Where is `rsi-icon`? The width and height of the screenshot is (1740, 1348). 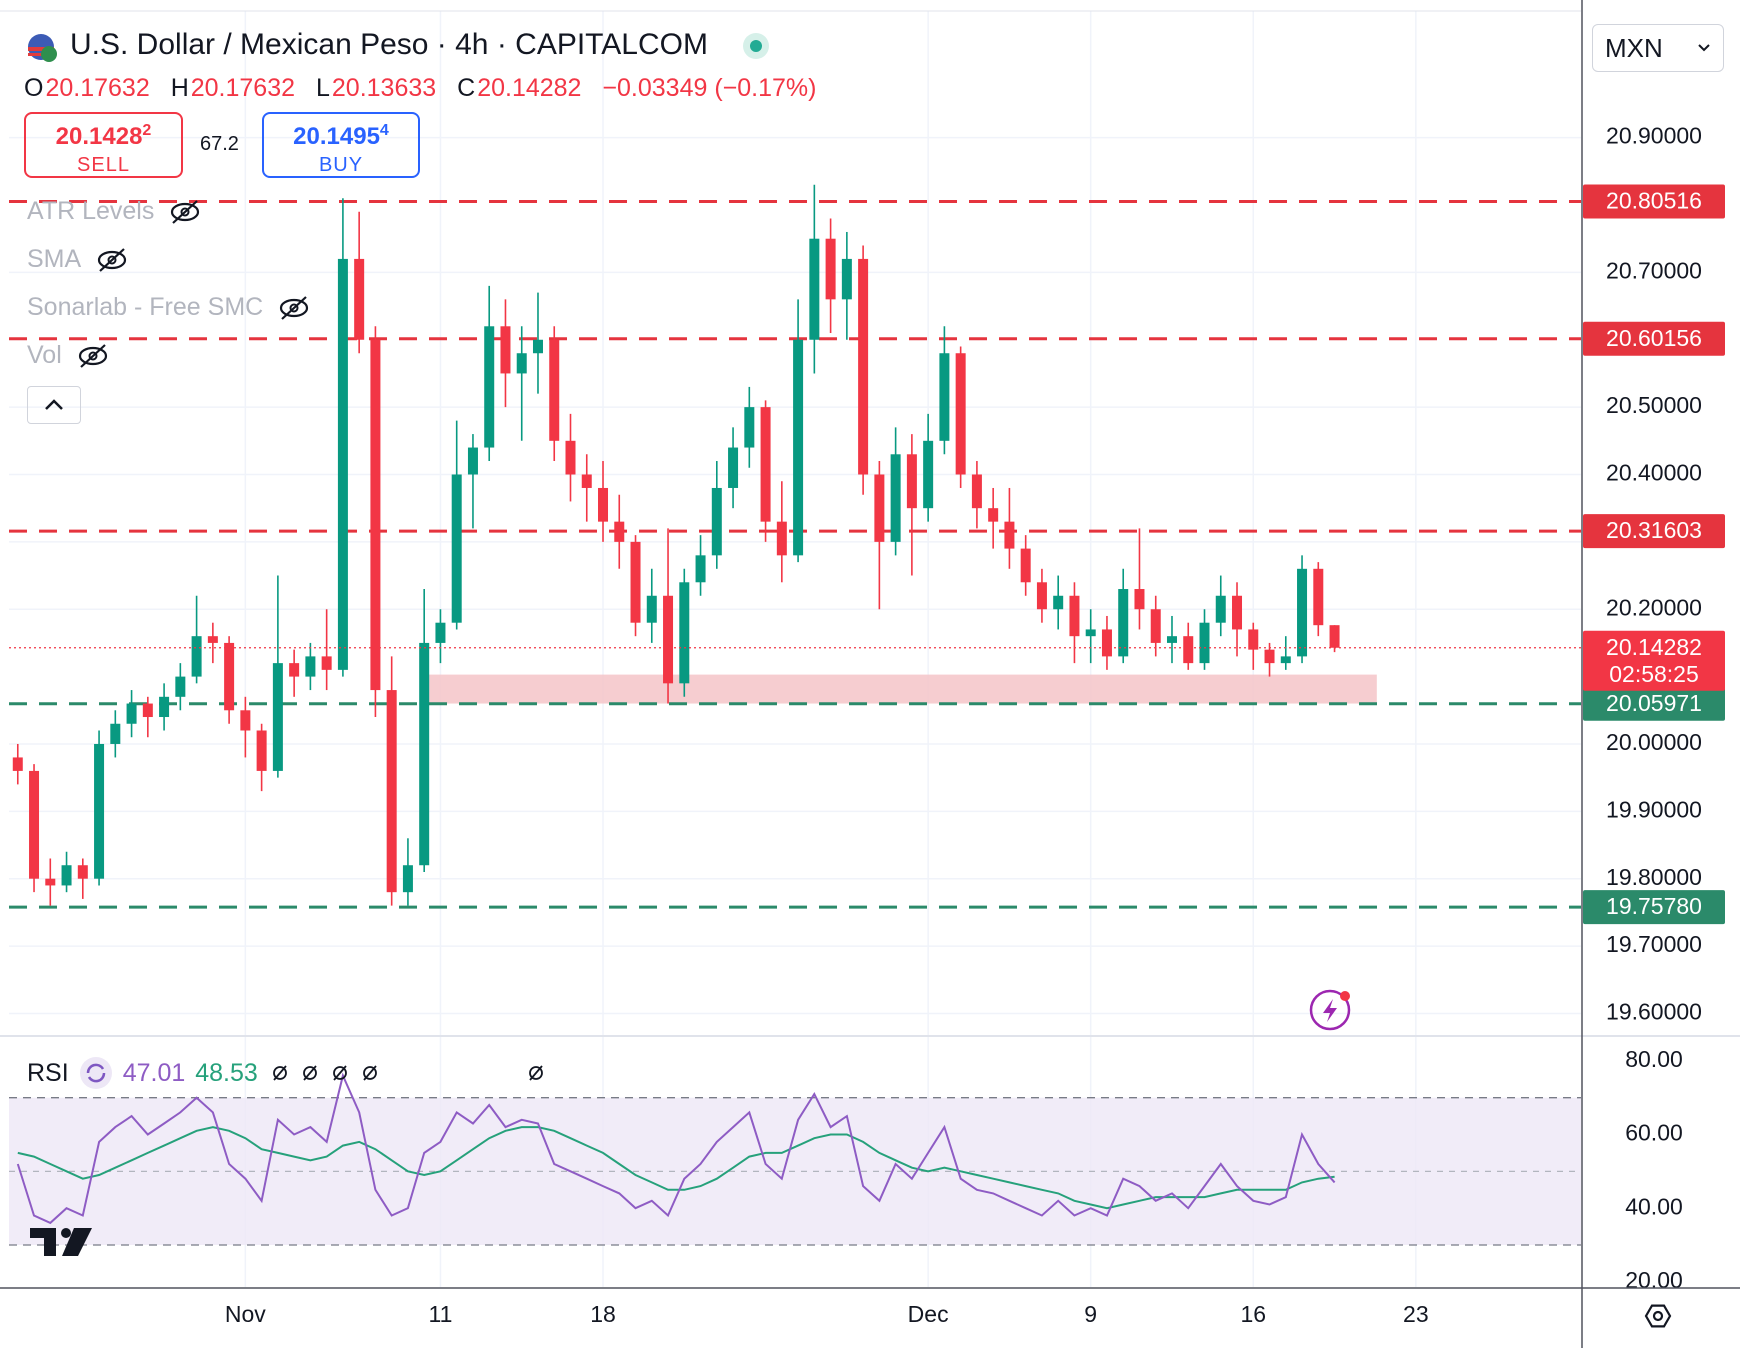
rsi-icon is located at coordinates (95, 1073).